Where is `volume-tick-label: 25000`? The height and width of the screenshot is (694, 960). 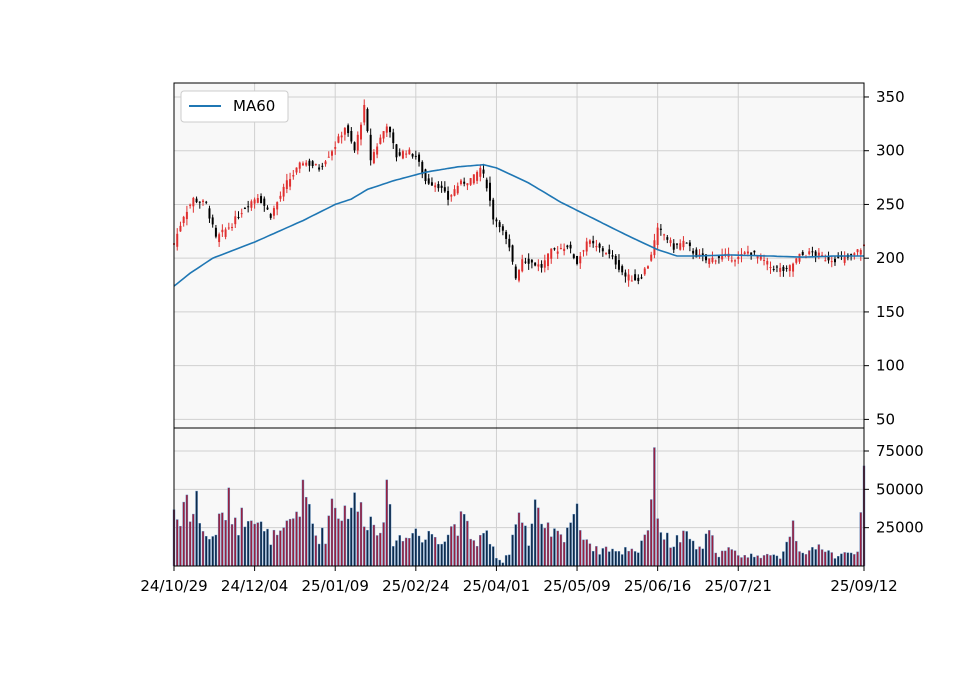 volume-tick-label: 25000 is located at coordinates (900, 528).